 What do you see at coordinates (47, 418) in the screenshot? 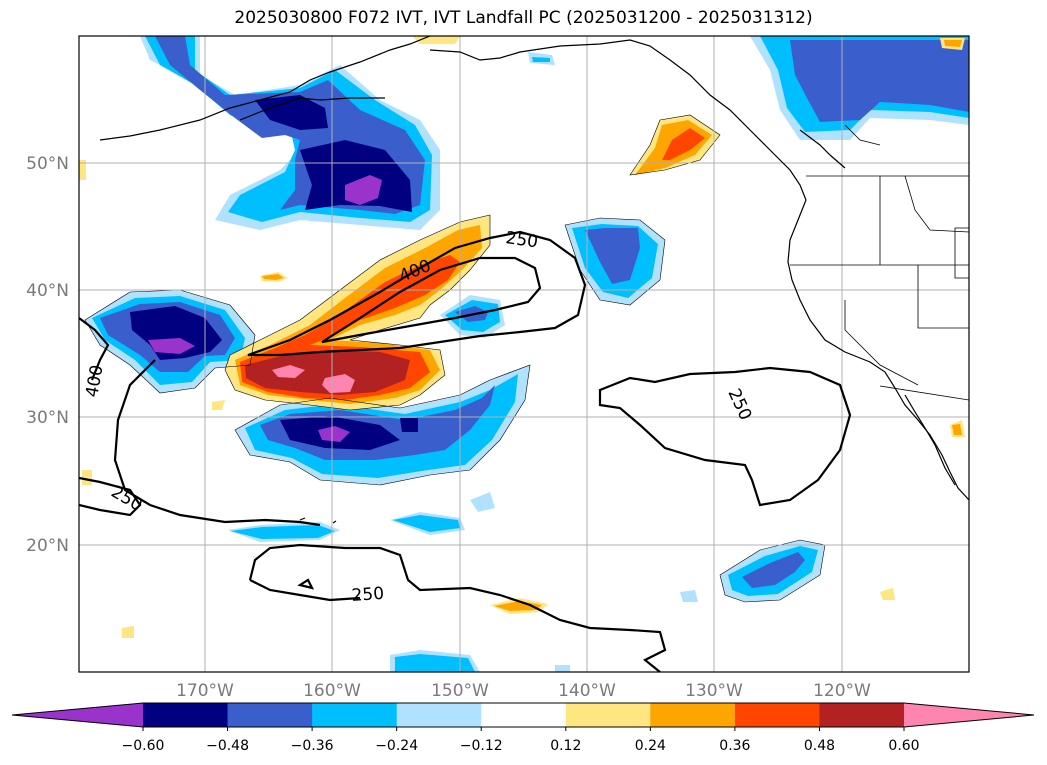
I see `lat-label-30n: 30°N` at bounding box center [47, 418].